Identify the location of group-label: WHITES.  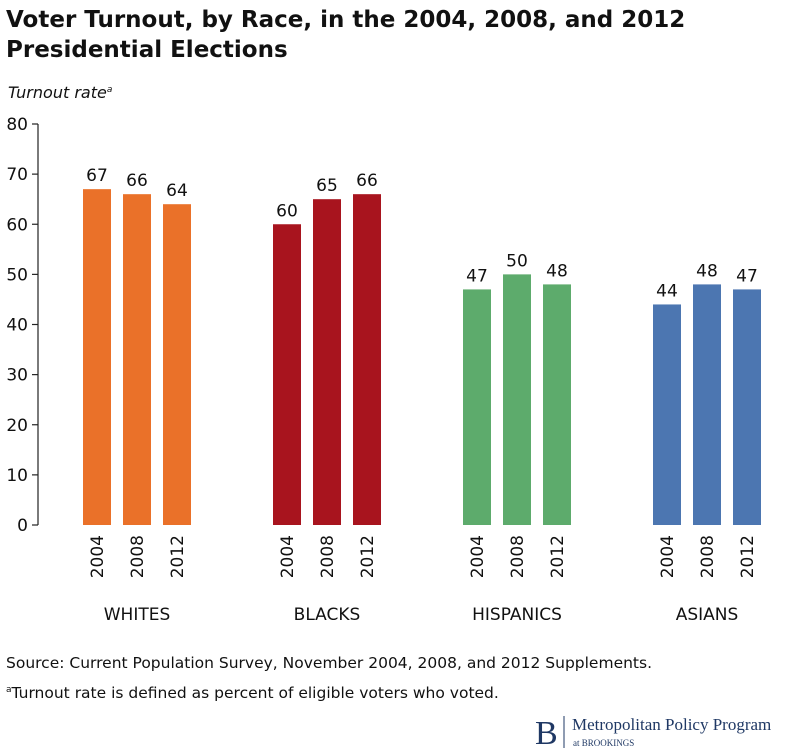
(137, 615).